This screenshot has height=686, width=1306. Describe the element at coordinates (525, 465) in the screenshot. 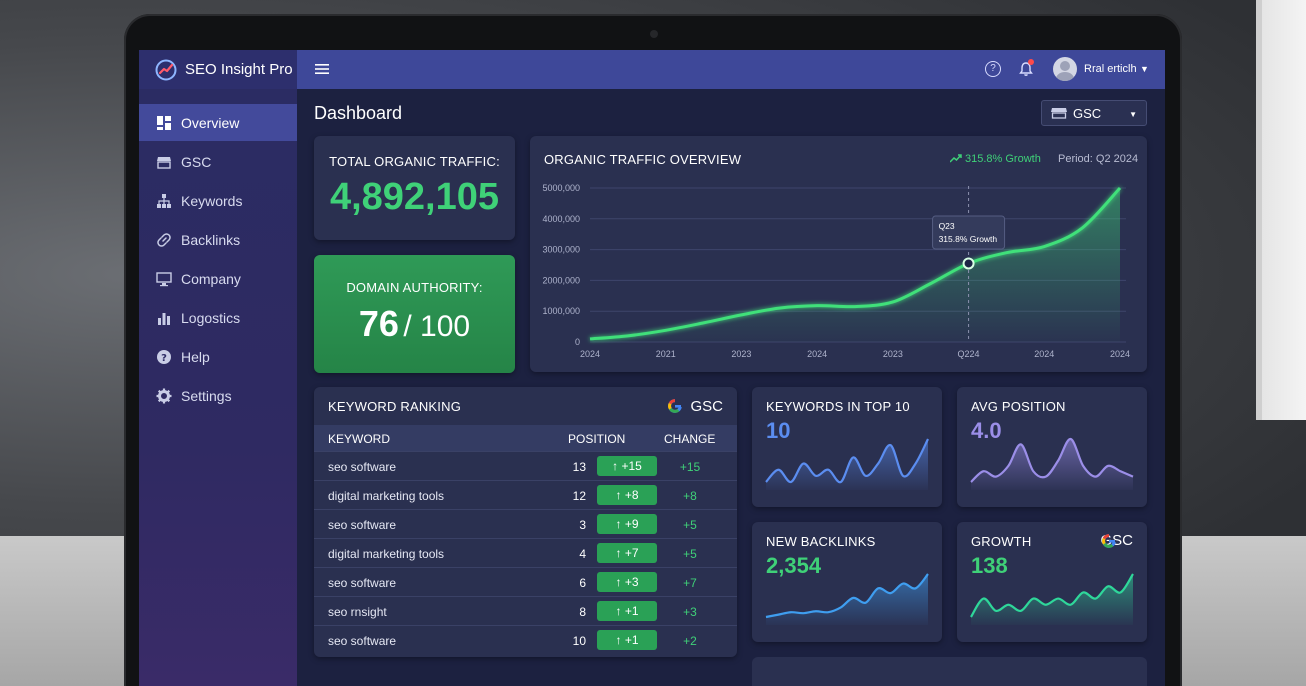

I see `table-row: seo software 13 ↑ +15 +15` at that location.